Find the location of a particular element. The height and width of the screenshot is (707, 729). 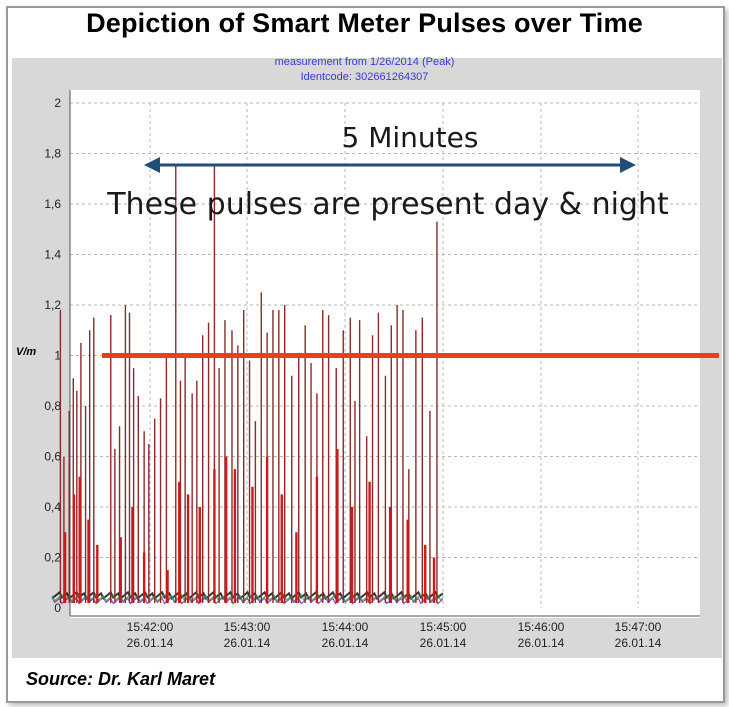

y-tick-label: 1 is located at coordinates (57, 356).